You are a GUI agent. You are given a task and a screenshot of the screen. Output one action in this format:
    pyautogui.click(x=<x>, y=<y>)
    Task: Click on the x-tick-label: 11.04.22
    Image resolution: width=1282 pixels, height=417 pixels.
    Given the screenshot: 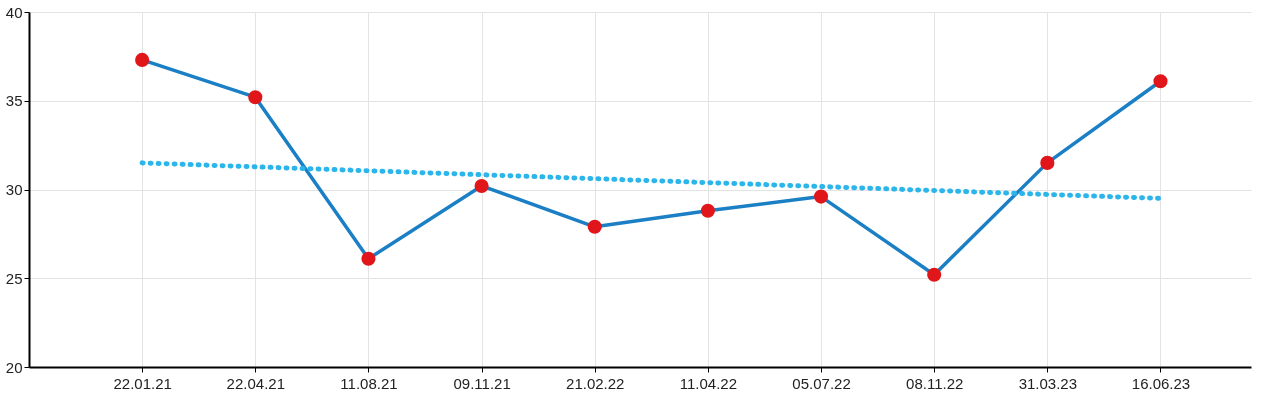 What is the action you would take?
    pyautogui.click(x=708, y=383)
    